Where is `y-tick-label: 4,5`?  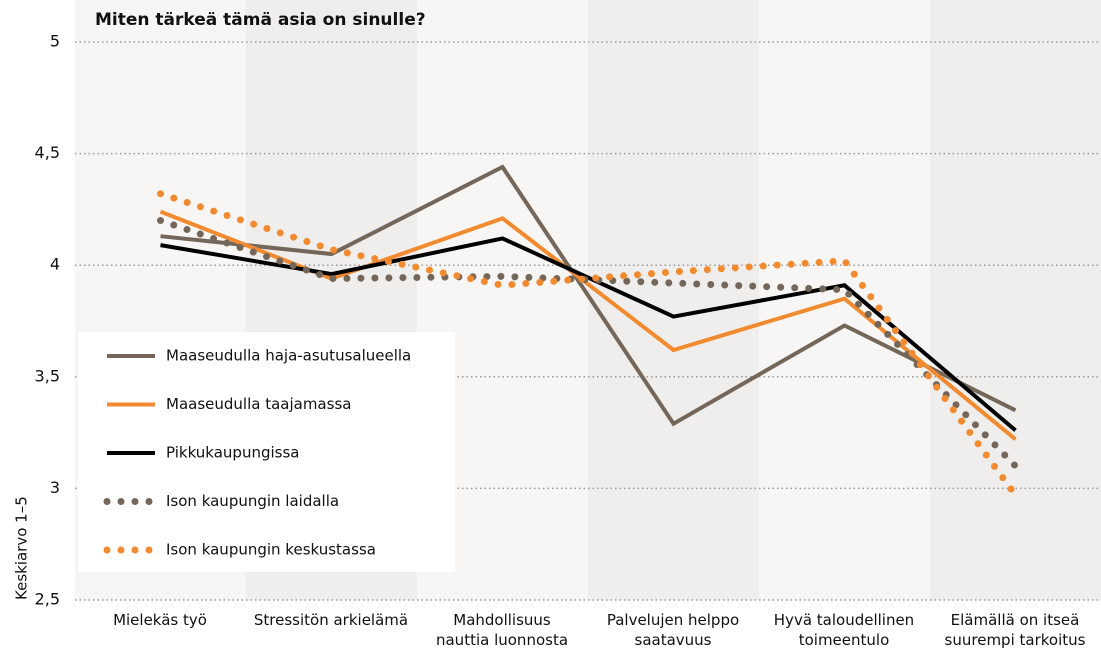 y-tick-label: 4,5 is located at coordinates (47, 152).